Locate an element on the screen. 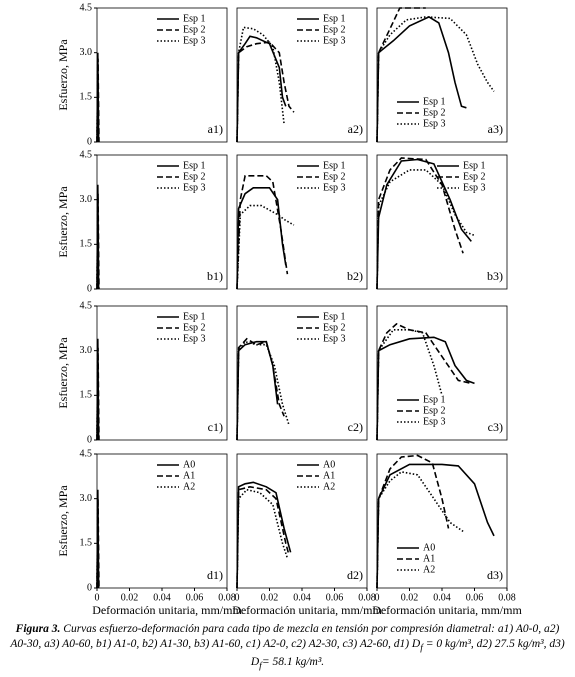  caption-text: = 58.1 kg/m³. is located at coordinates (293, 662).